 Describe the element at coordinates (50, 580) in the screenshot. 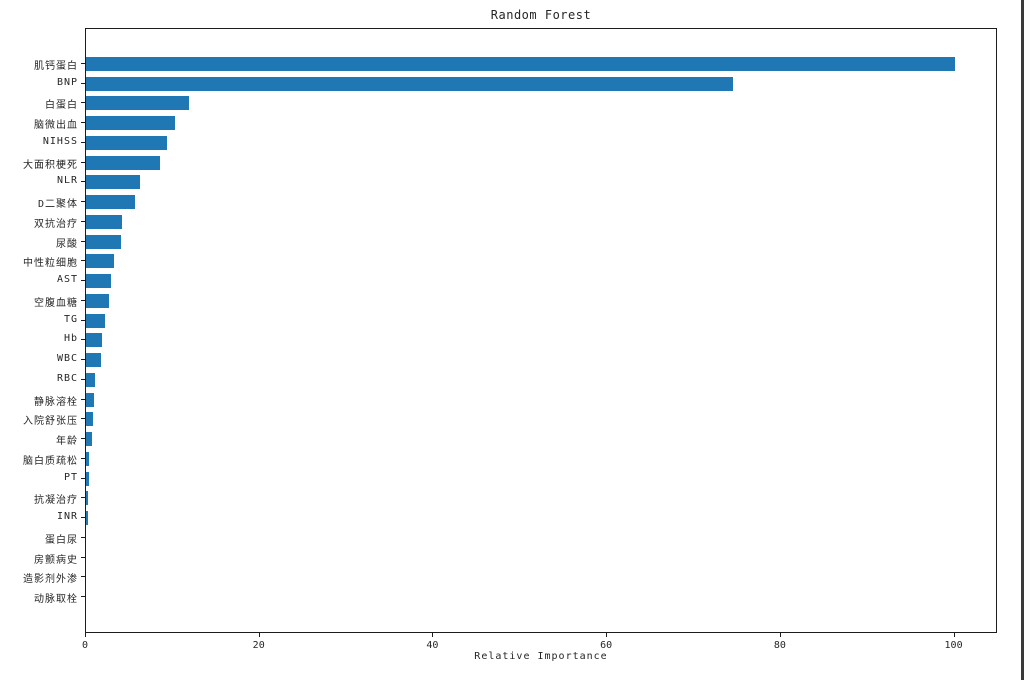

I see `y-tick-label: 造影剂外渗` at that location.